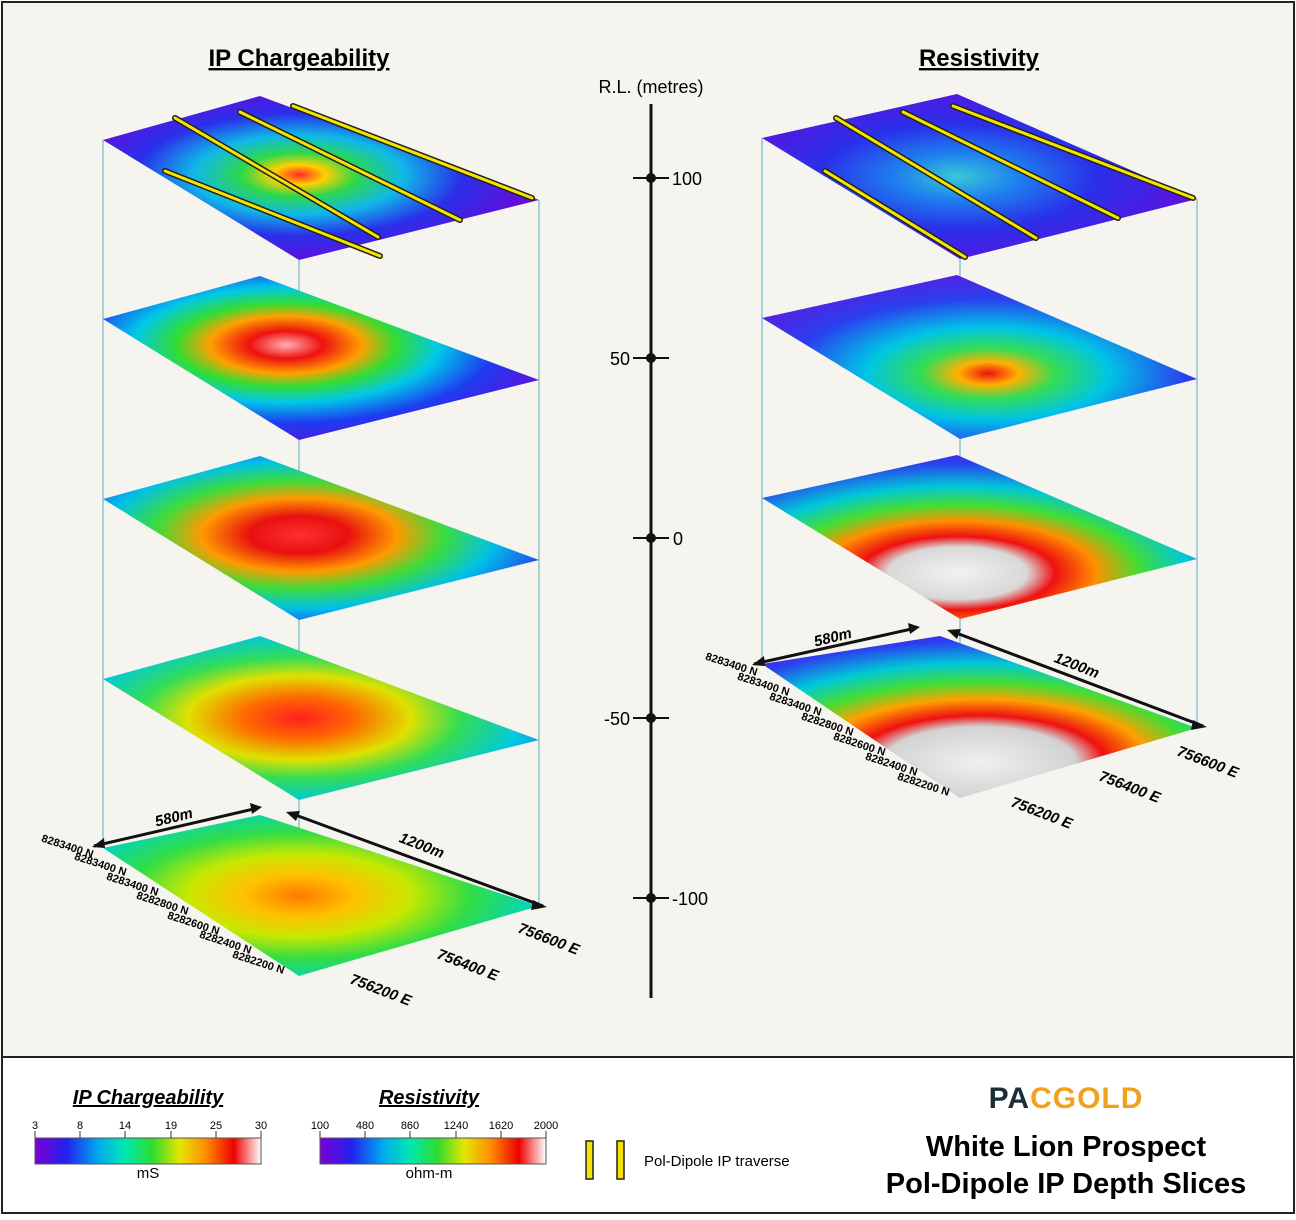 This screenshot has width=1296, height=1220. I want to click on legend-res-title: Resistivity, so click(429, 1098).